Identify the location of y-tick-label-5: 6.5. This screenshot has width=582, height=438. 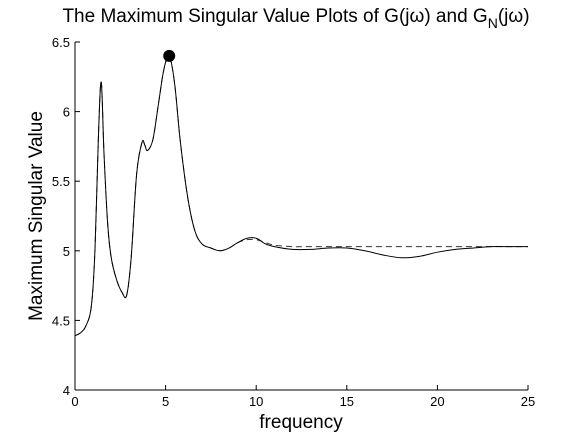
(61, 42).